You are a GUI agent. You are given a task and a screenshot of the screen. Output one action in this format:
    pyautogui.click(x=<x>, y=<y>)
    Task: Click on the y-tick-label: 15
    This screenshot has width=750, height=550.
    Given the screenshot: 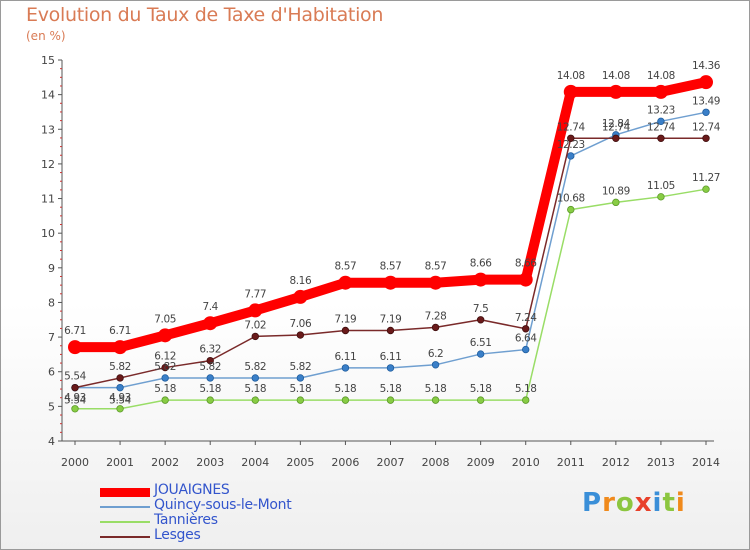 What is the action you would take?
    pyautogui.click(x=48, y=60)
    